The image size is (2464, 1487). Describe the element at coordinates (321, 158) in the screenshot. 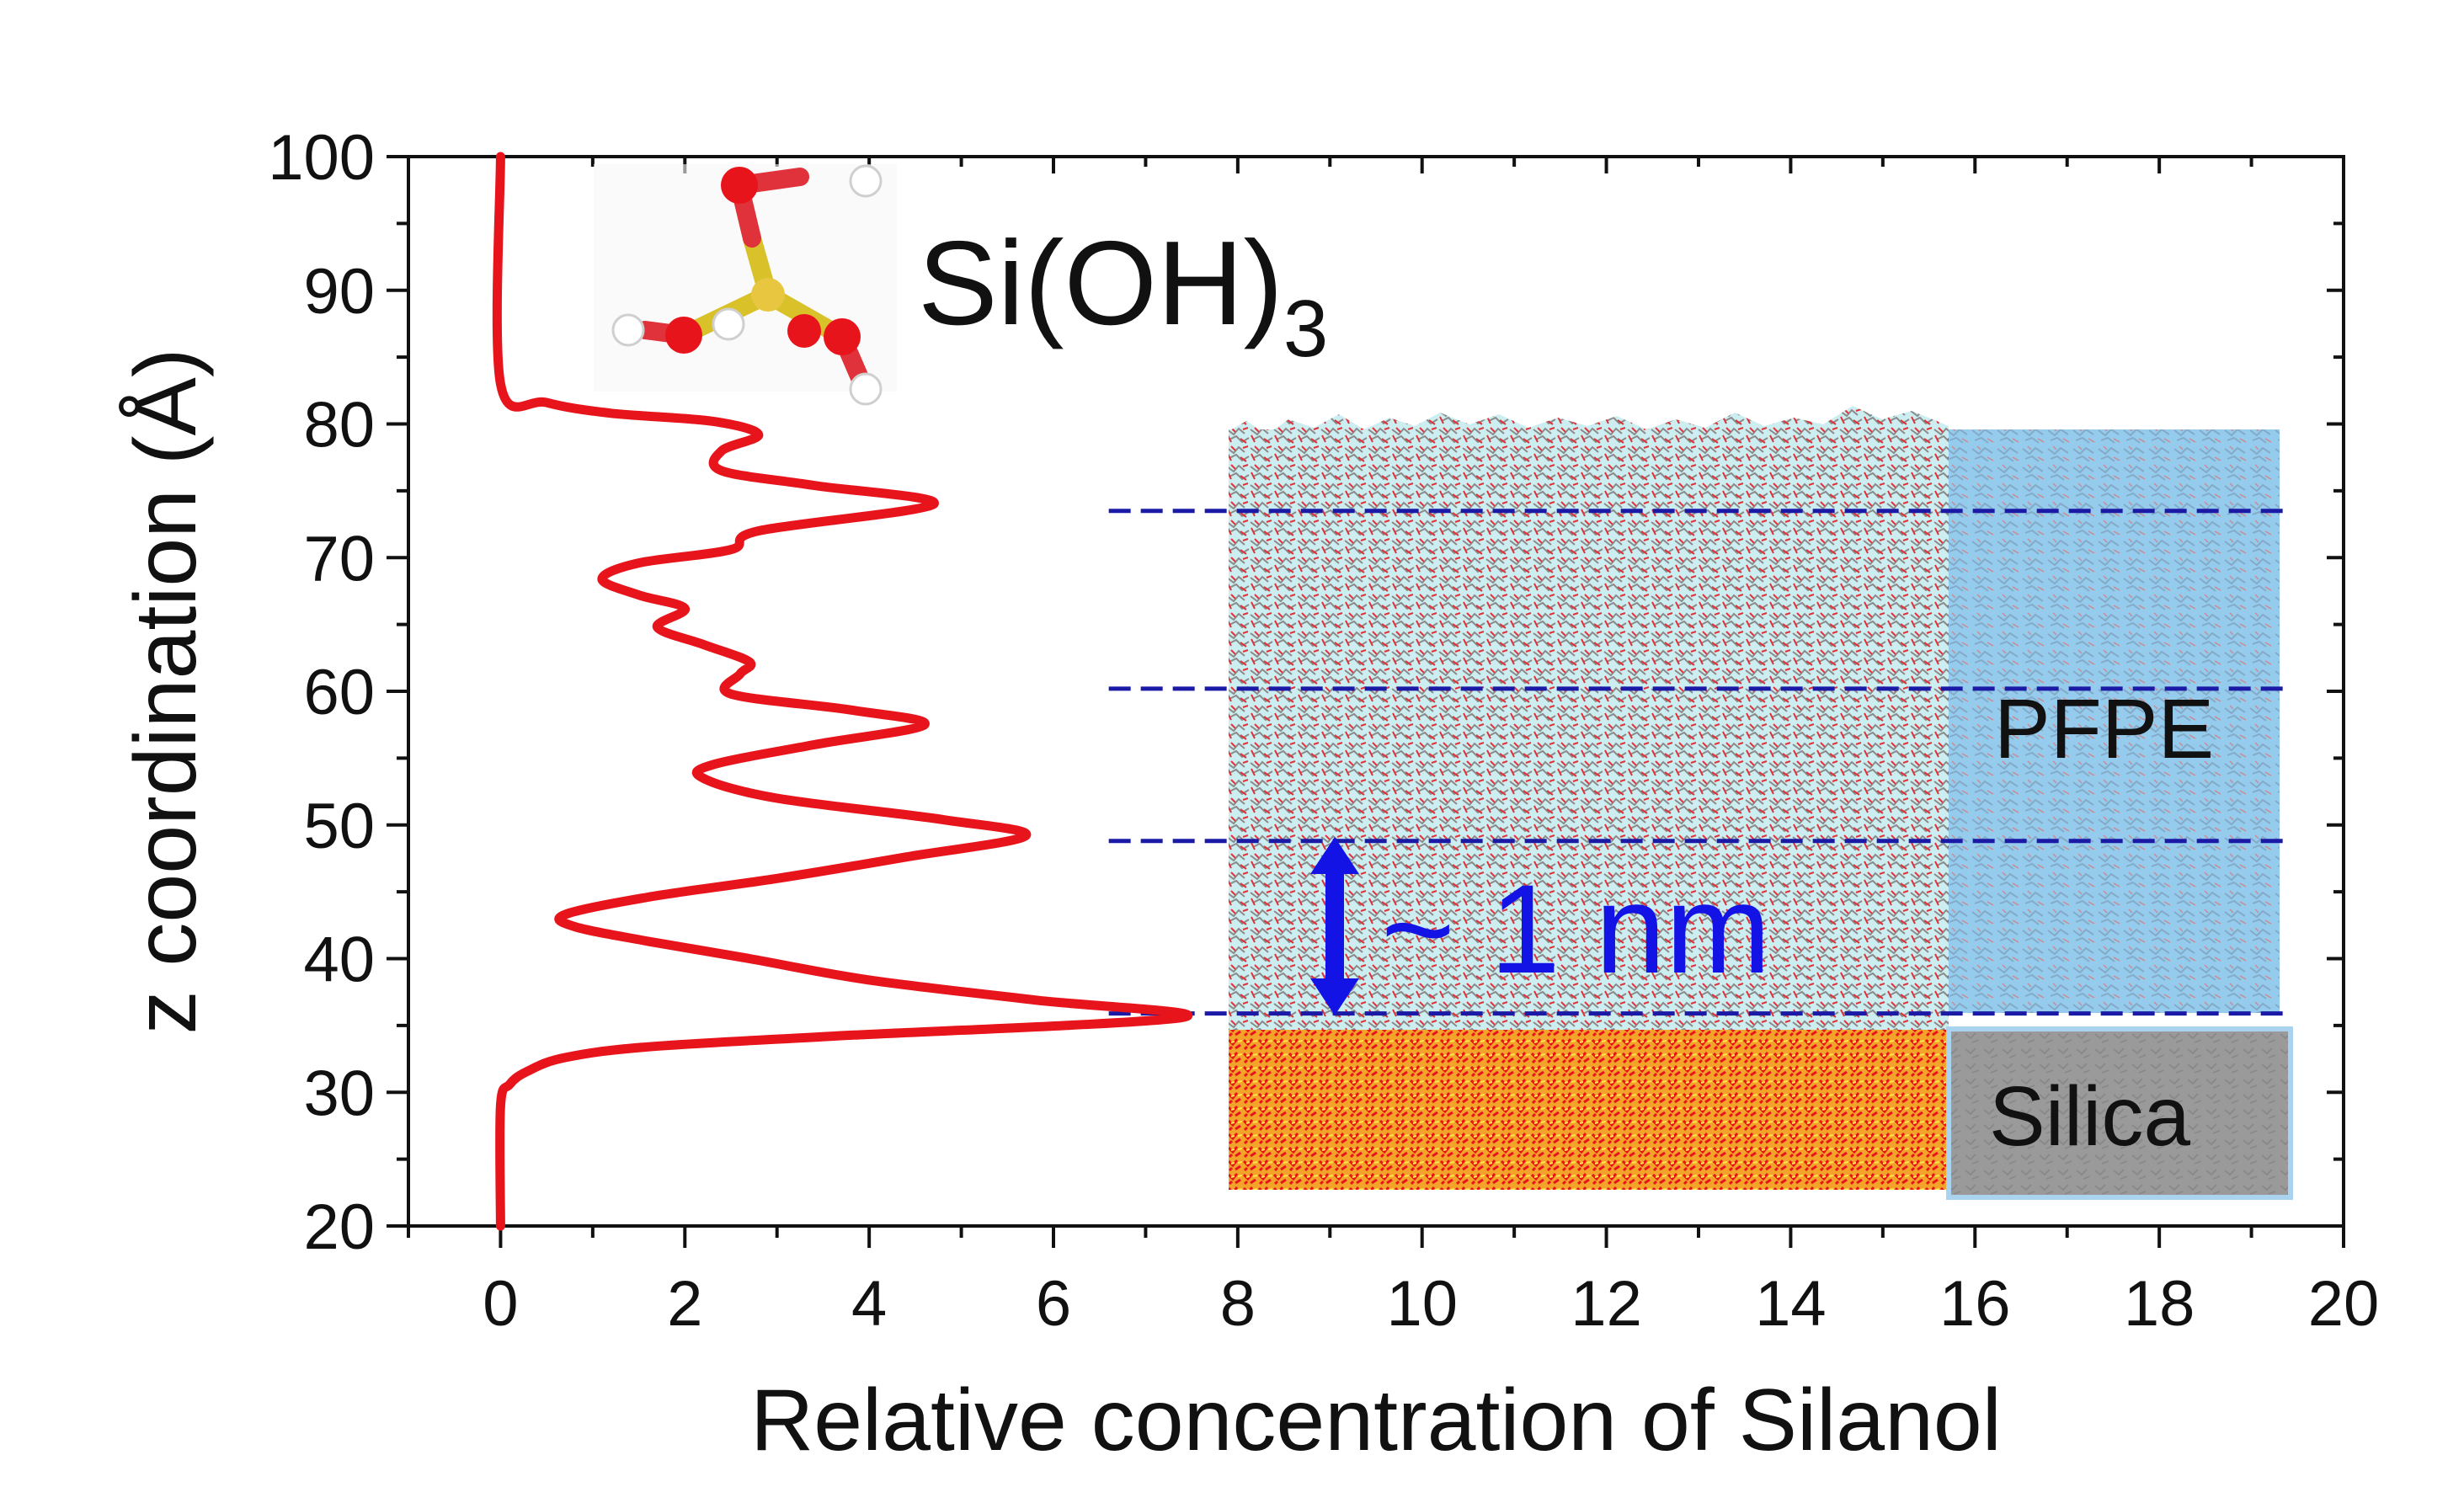

I see `y-tick-label: 100` at that location.